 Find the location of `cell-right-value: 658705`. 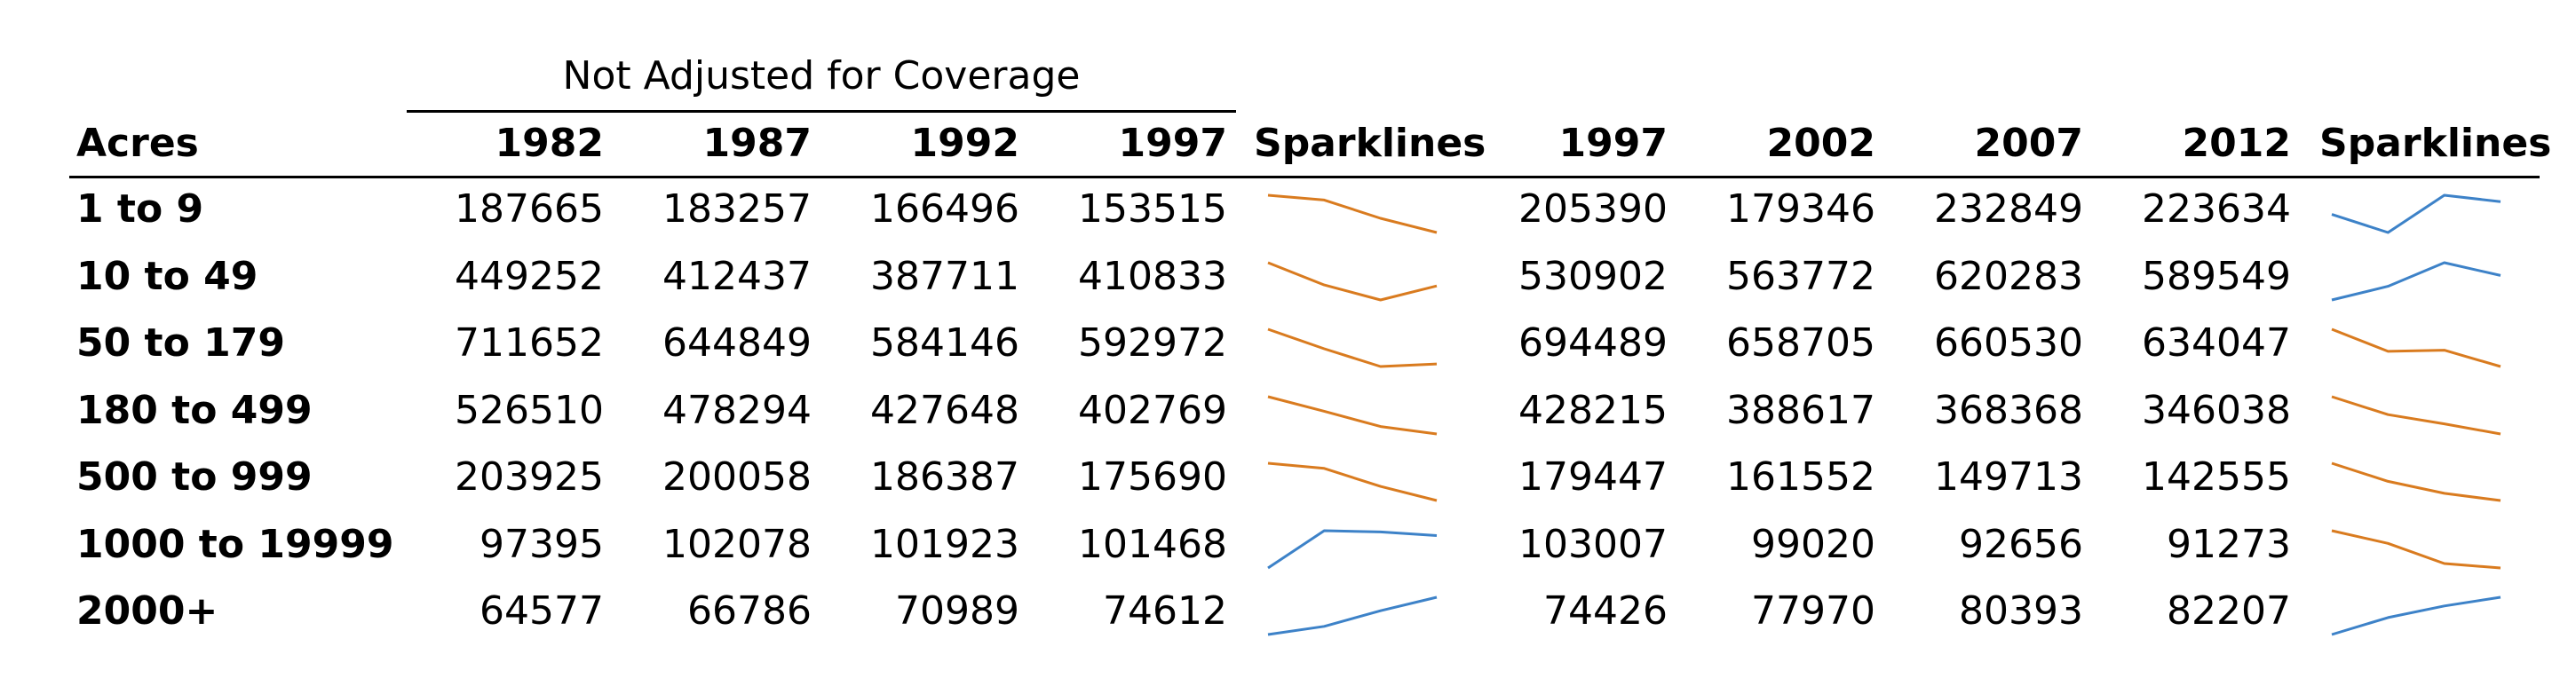

cell-right-value: 658705 is located at coordinates (1801, 343).